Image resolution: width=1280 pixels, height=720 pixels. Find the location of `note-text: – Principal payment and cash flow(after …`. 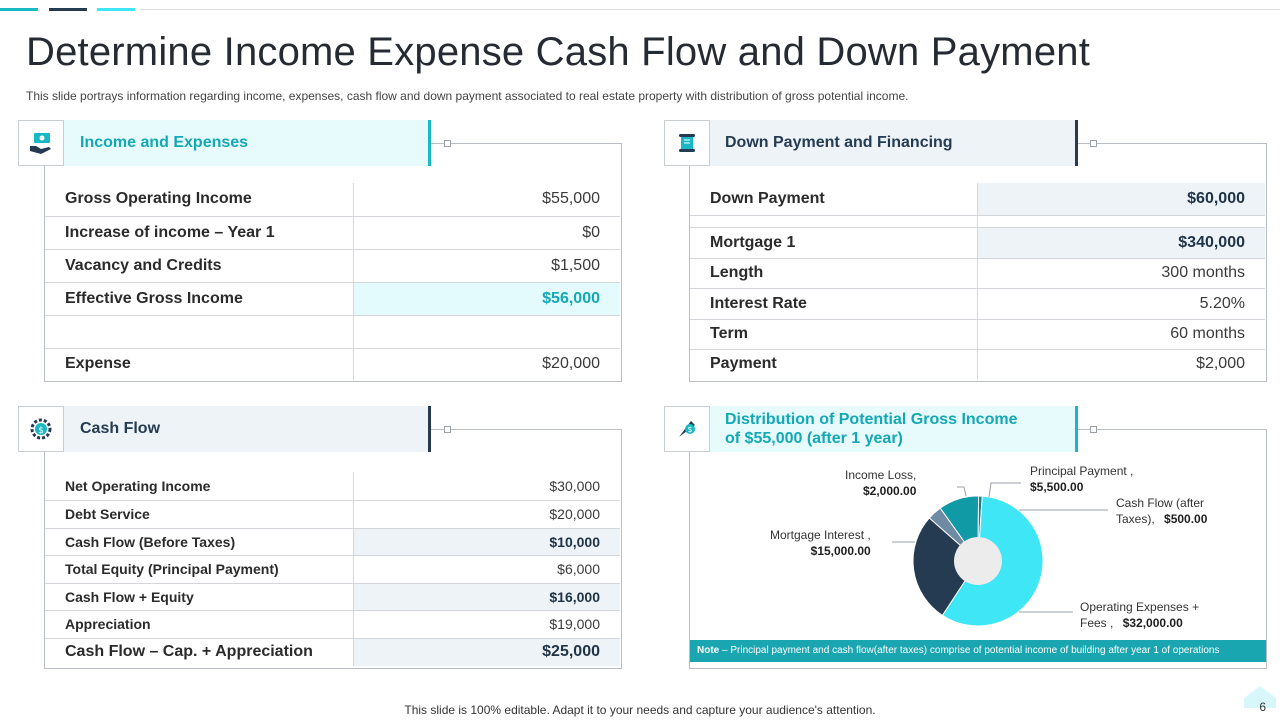

note-text: – Principal payment and cash flow(after … is located at coordinates (969, 650).